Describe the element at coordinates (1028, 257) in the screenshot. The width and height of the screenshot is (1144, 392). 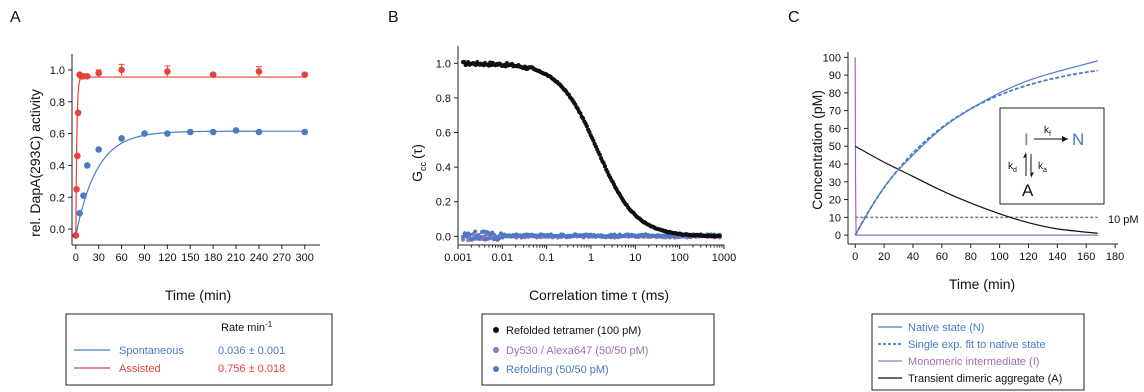
I see `panel-c-x-tick-label: 120` at that location.